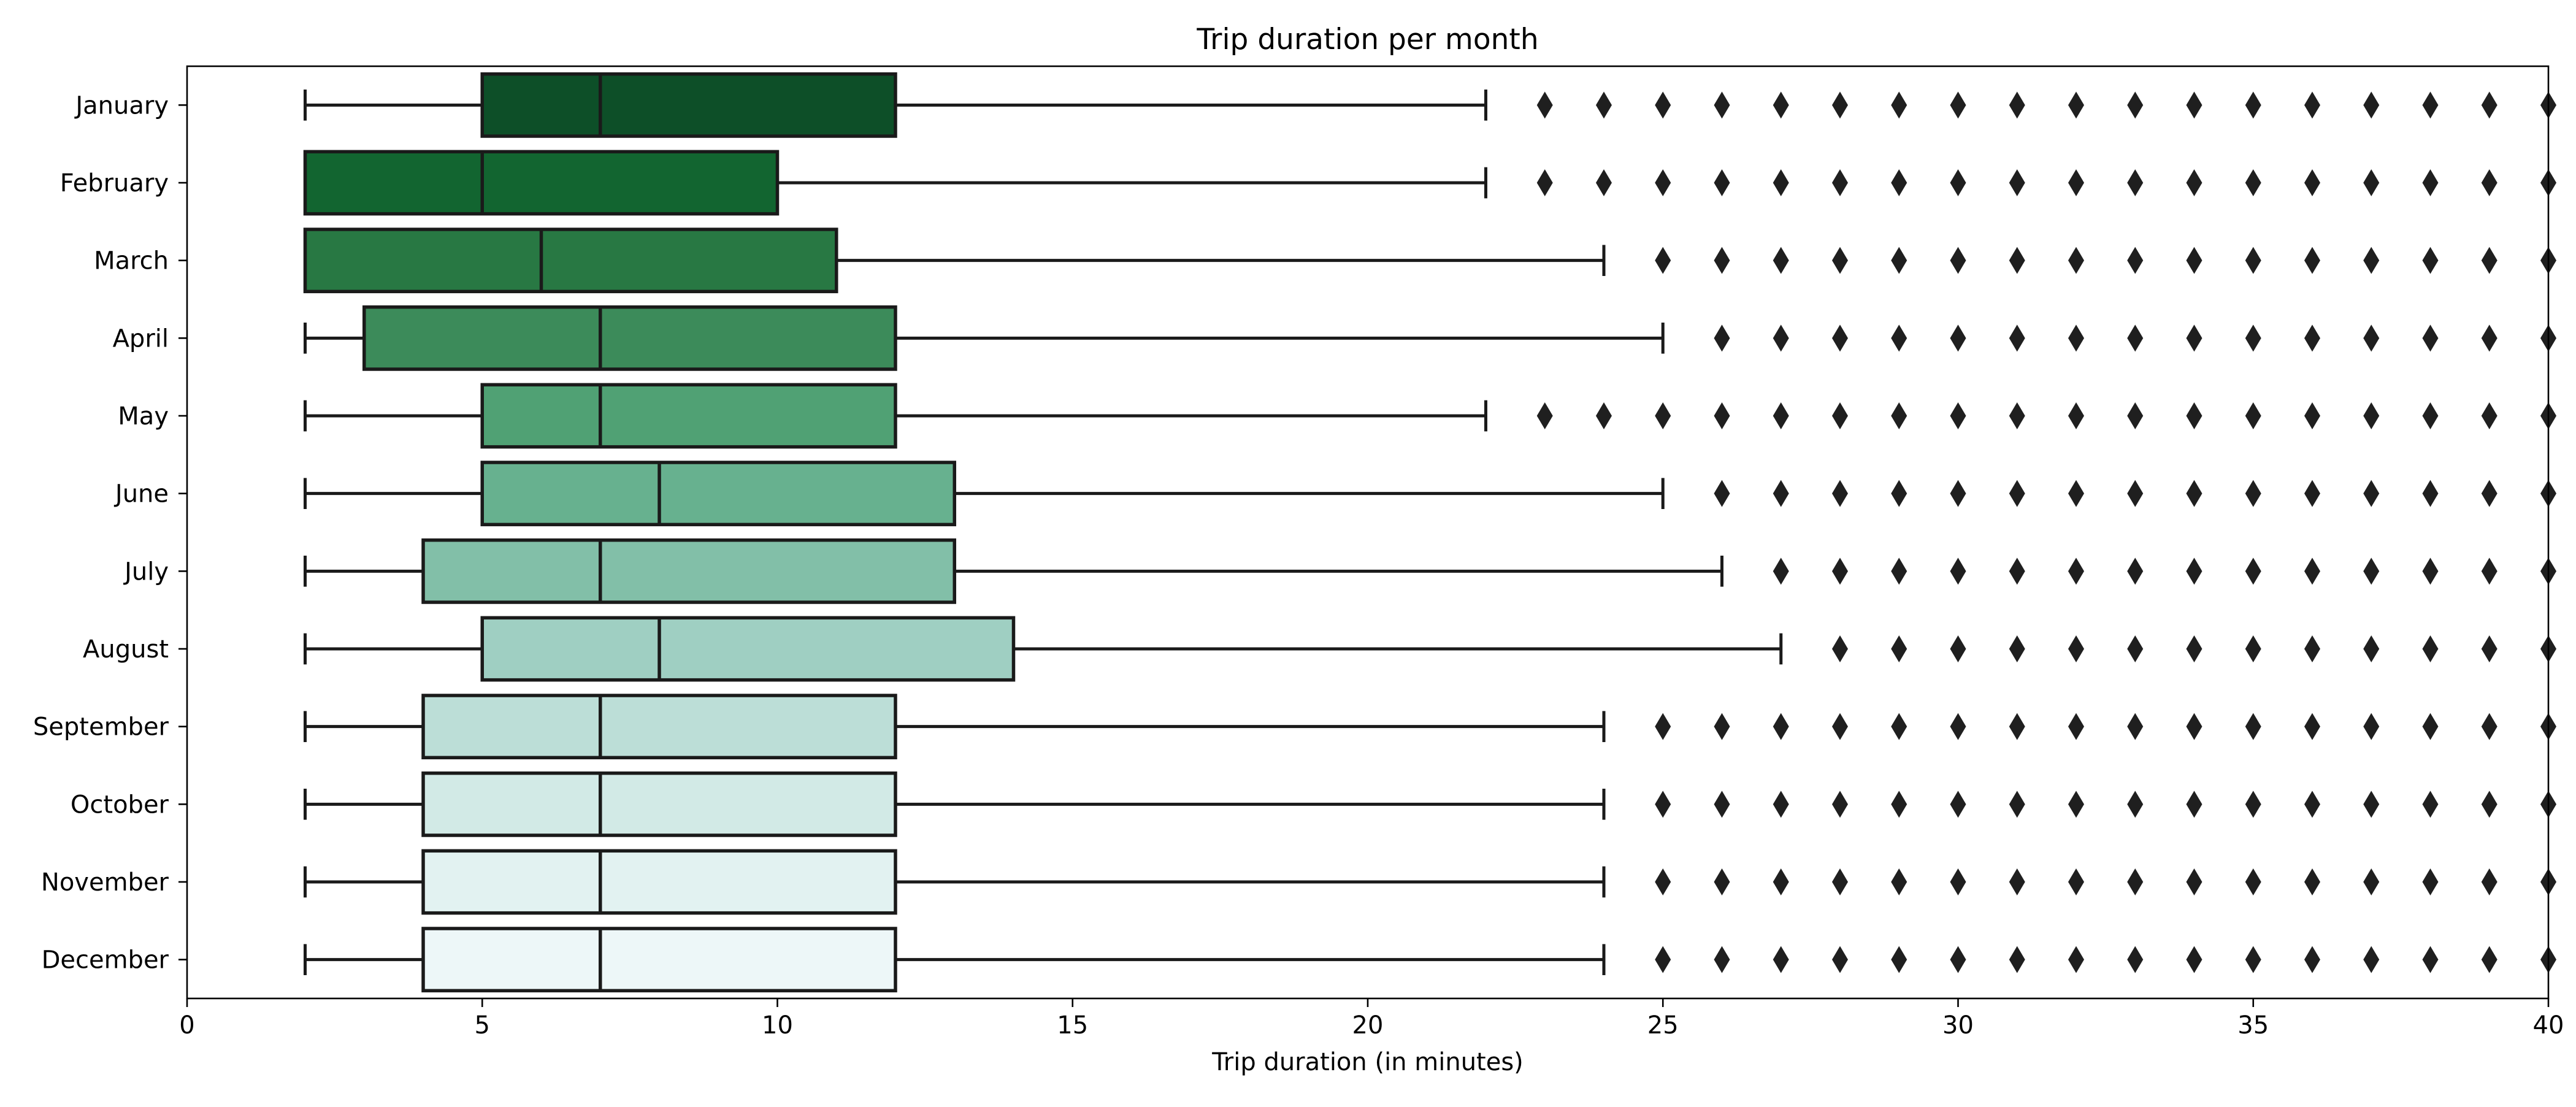 This screenshot has width=2576, height=1107. What do you see at coordinates (1958, 1025) in the screenshot?
I see `x-tick-label: 30` at bounding box center [1958, 1025].